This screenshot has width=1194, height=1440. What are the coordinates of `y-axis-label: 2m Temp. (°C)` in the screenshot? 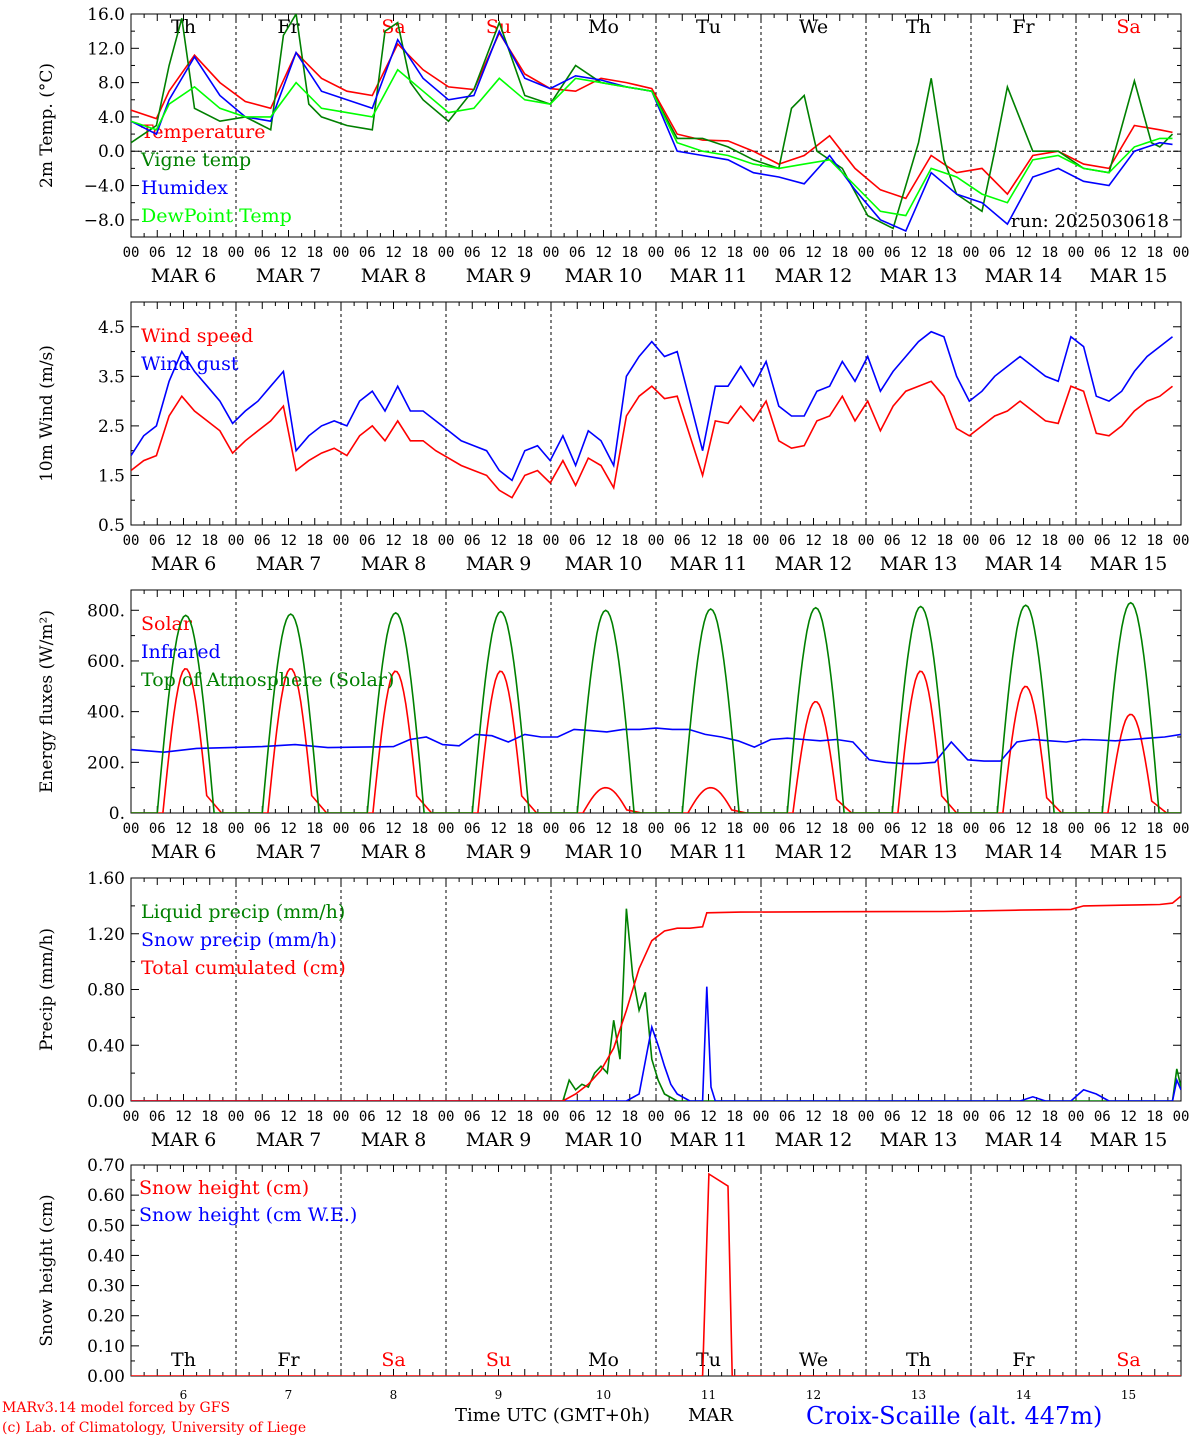 It's located at (47, 125).